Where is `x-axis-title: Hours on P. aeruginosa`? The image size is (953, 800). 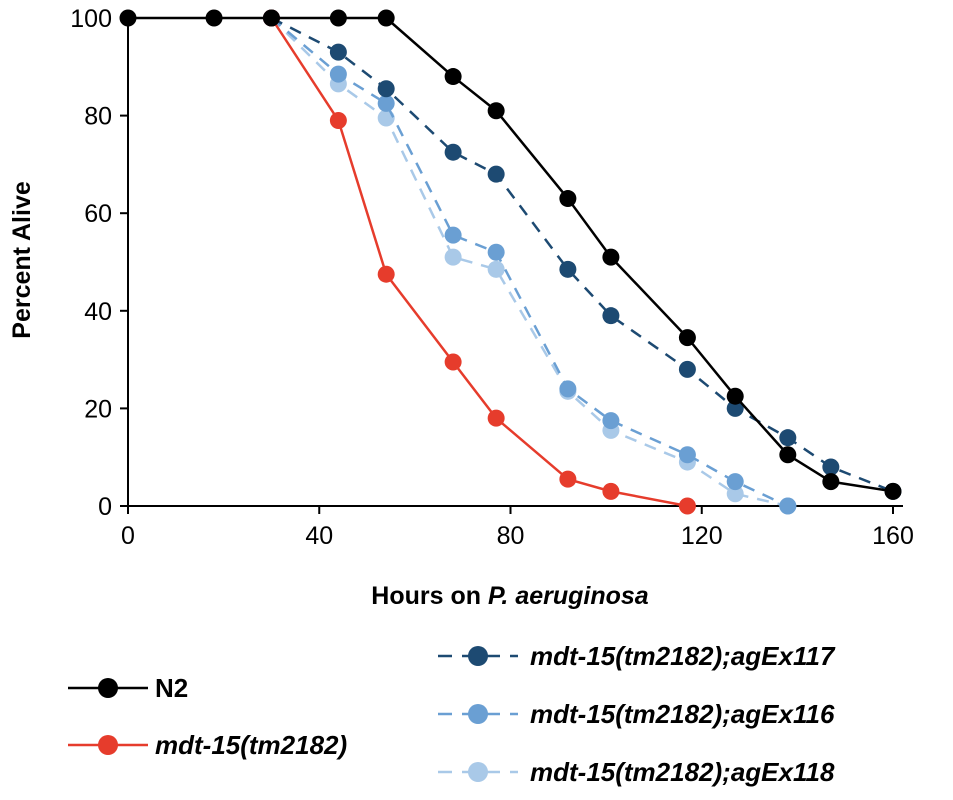 x-axis-title: Hours on P. aeruginosa is located at coordinates (509, 596).